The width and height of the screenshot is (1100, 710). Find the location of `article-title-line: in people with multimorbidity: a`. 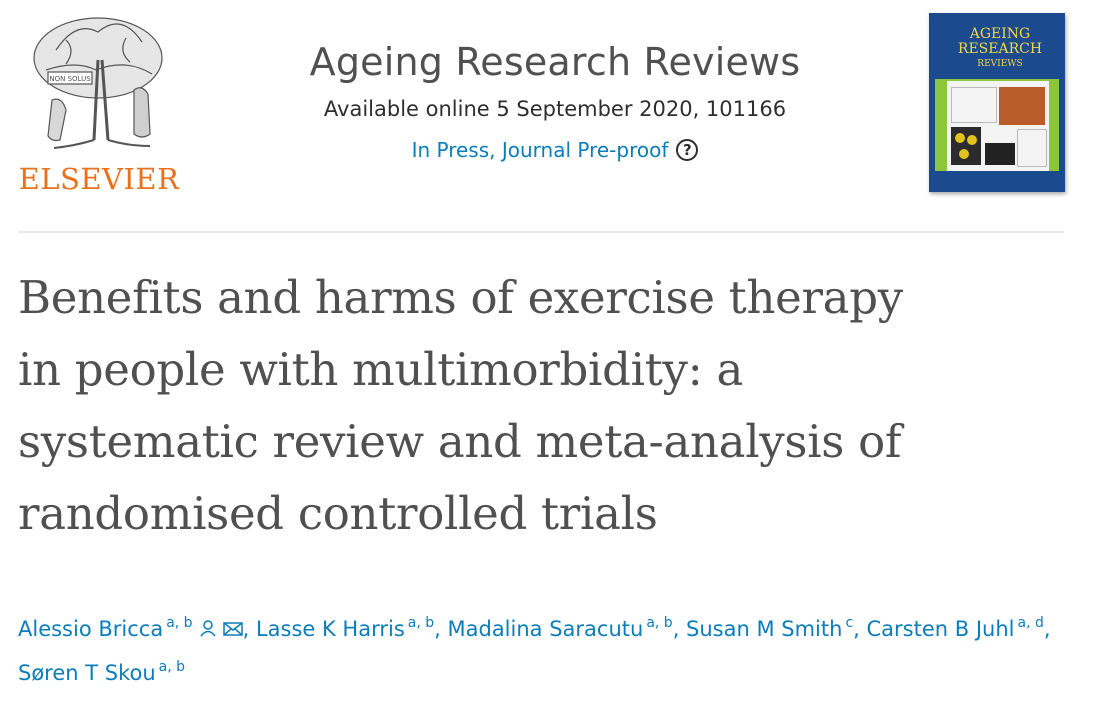

article-title-line: in people with multimorbidity: a is located at coordinates (381, 369).